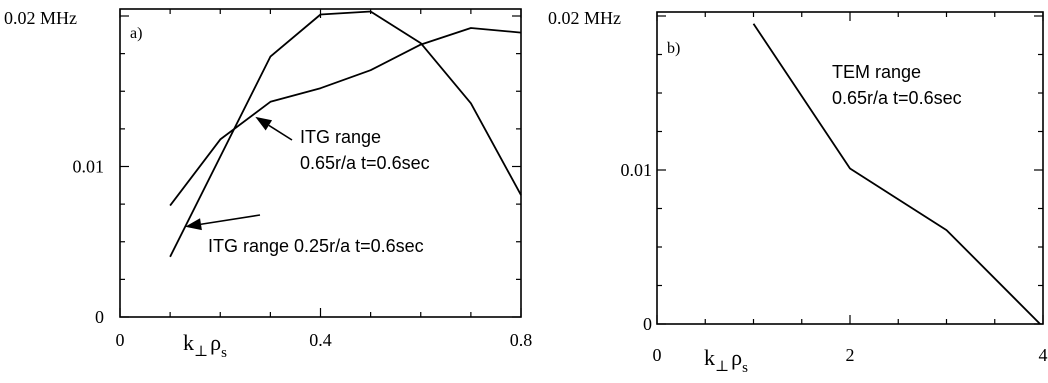 The width and height of the screenshot is (1048, 383). I want to click on panel-a-label: a), so click(136, 33).